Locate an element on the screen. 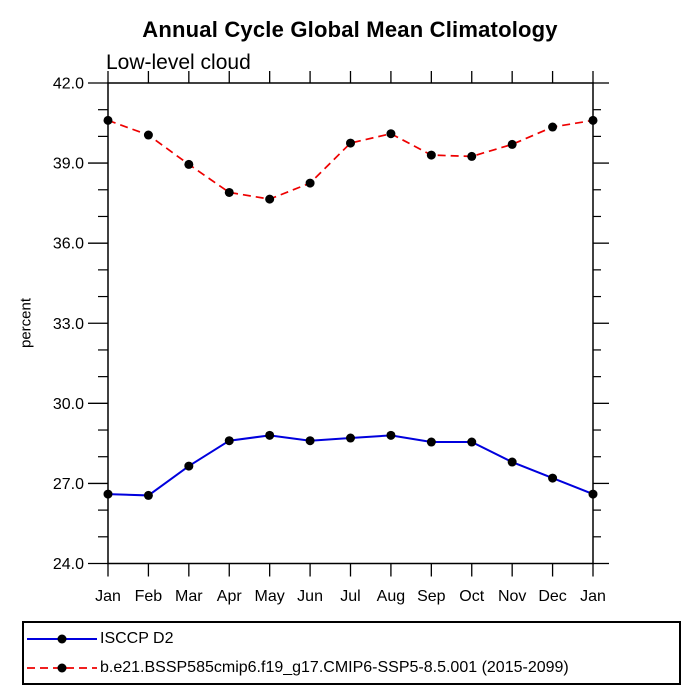 The width and height of the screenshot is (700, 700). x-tick-label: Jun is located at coordinates (310, 596).